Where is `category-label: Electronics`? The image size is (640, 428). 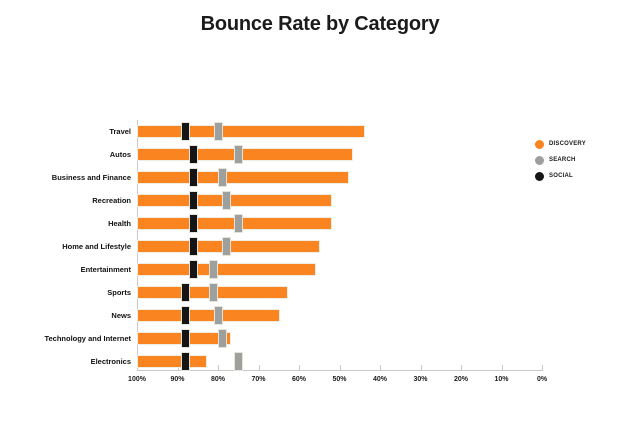 category-label: Electronics is located at coordinates (110, 361).